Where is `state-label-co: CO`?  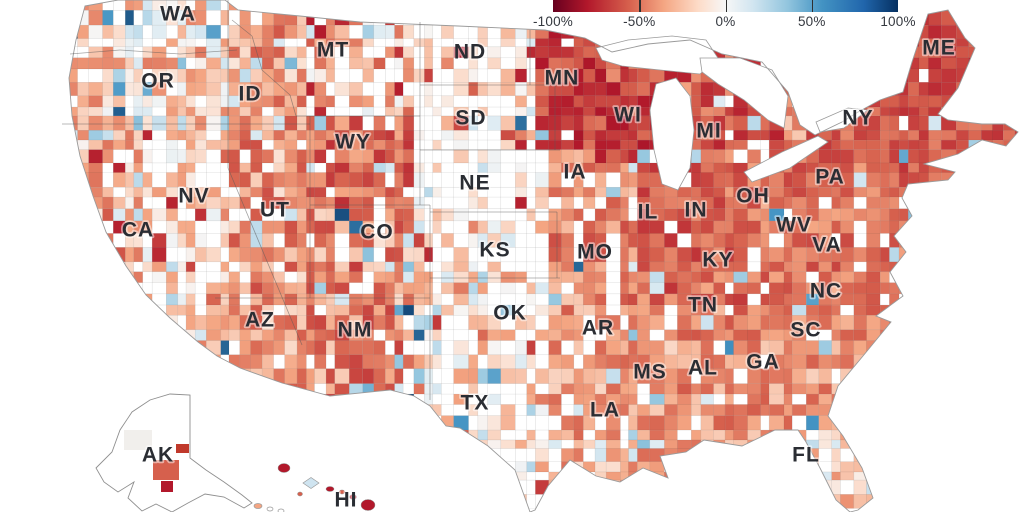
state-label-co: CO is located at coordinates (377, 232).